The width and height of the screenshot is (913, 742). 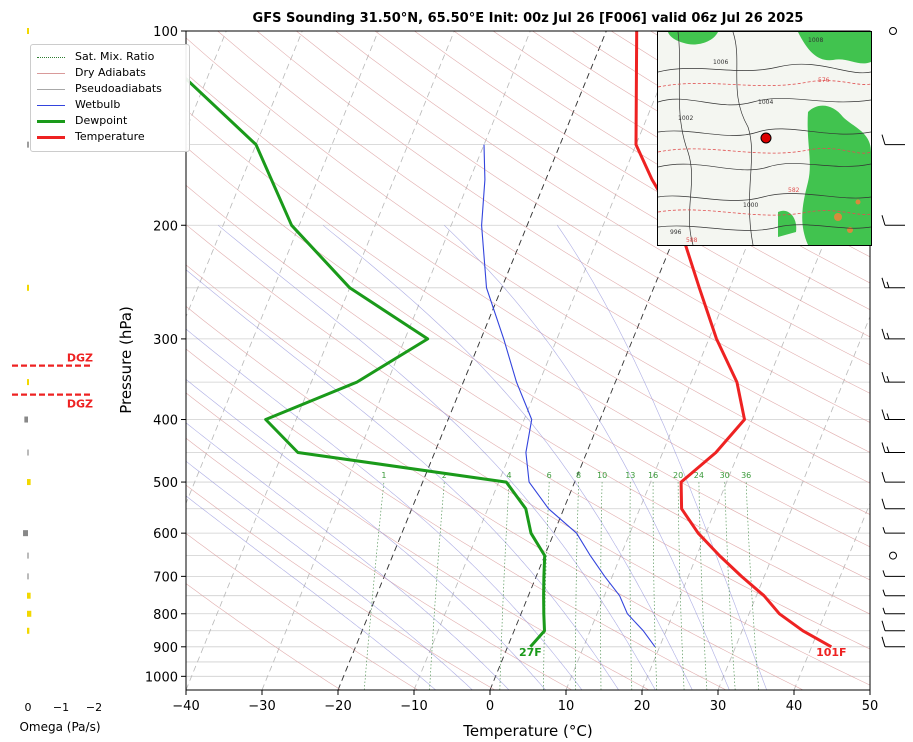 I want to click on x-tick-label: 30, so click(x=718, y=706).